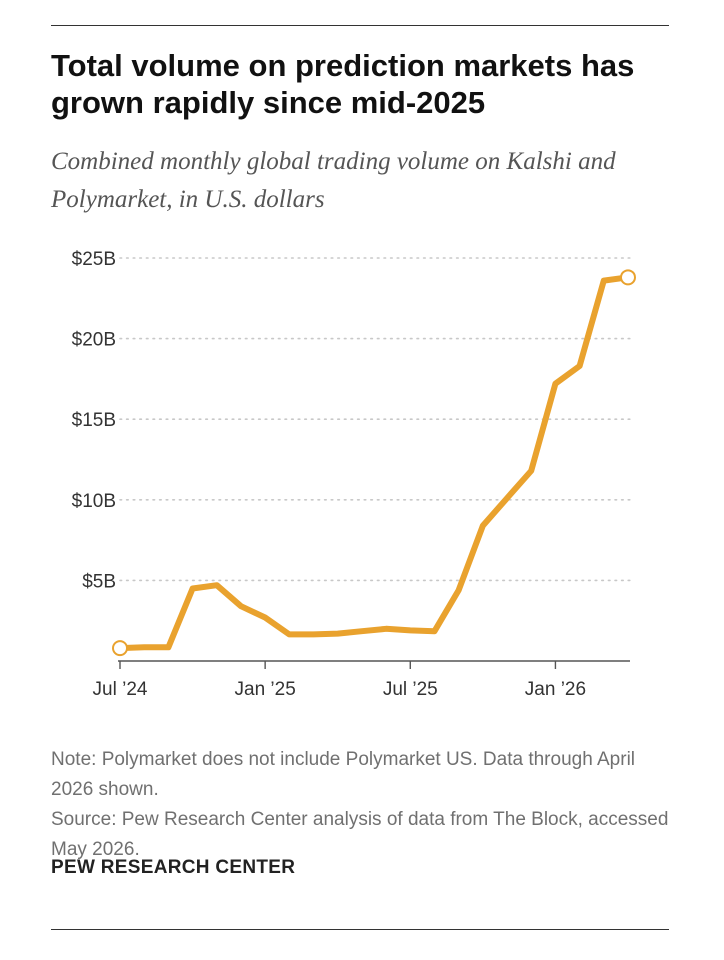 This screenshot has width=724, height=960. What do you see at coordinates (120, 689) in the screenshot?
I see `x-tick-label: Jul ’24` at bounding box center [120, 689].